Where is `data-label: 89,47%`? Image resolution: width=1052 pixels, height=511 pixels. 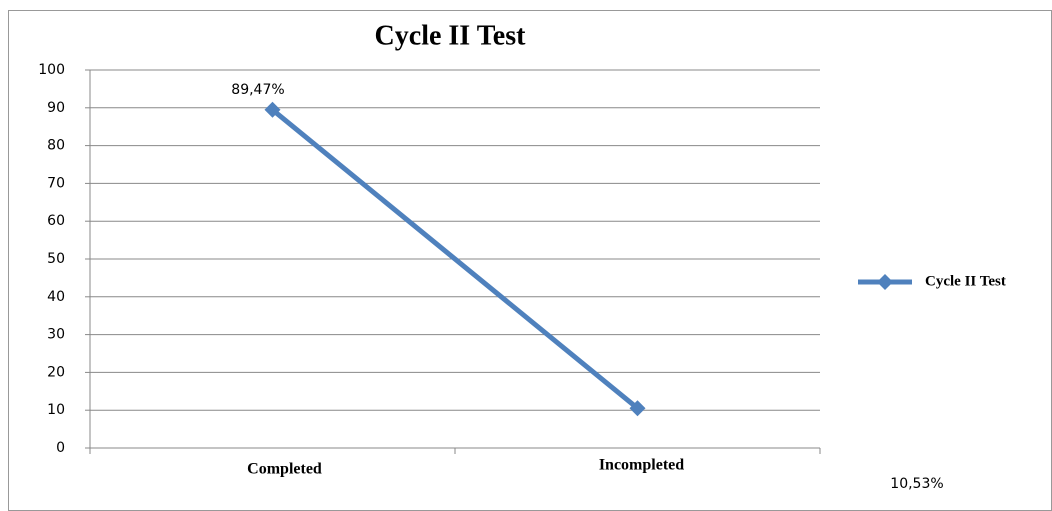 data-label: 89,47% is located at coordinates (257, 90).